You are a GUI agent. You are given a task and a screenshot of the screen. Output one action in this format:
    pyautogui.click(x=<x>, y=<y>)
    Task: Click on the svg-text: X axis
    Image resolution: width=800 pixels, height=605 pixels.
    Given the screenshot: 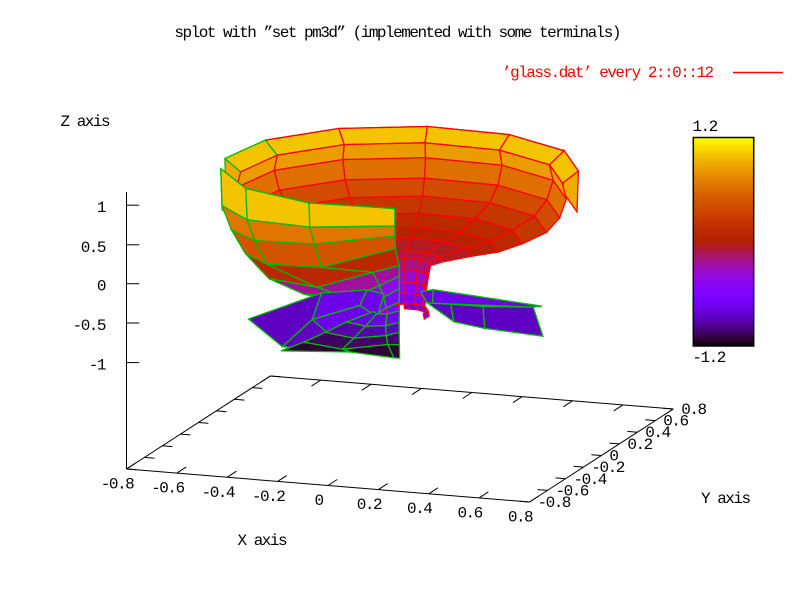 What is the action you would take?
    pyautogui.click(x=263, y=541)
    